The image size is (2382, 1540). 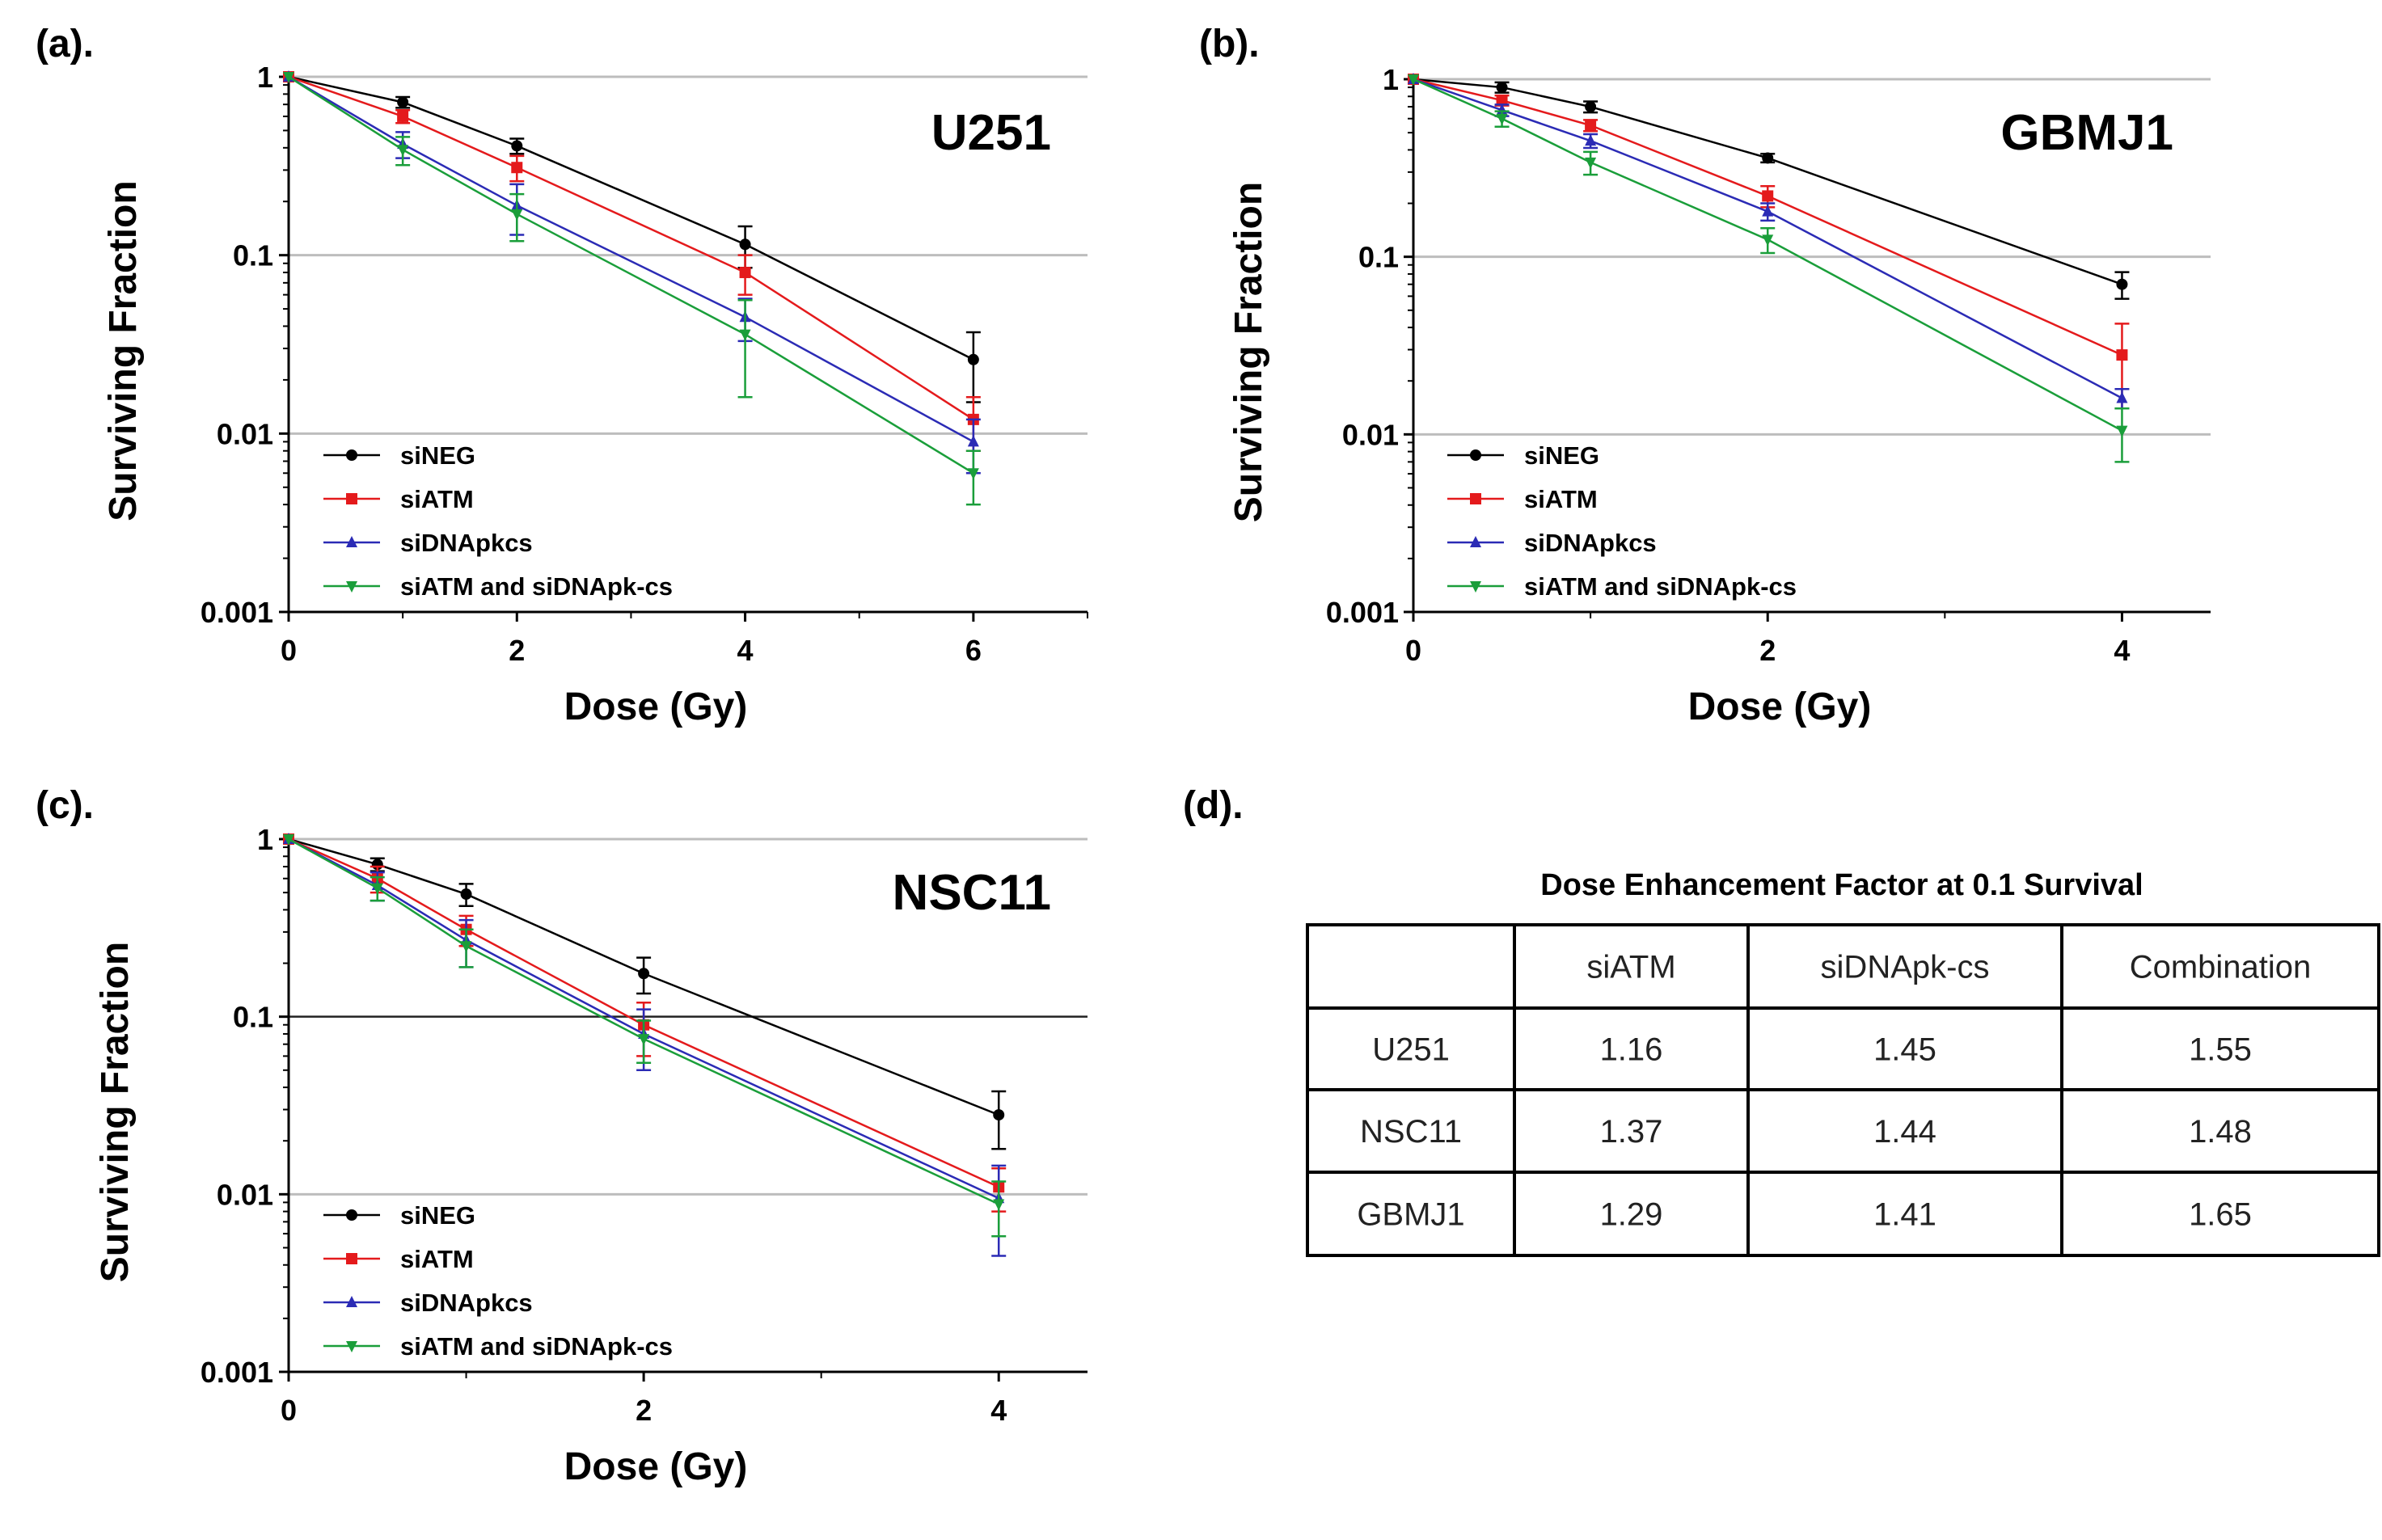 I want to click on panel-label: (b)., so click(x=1229, y=44).